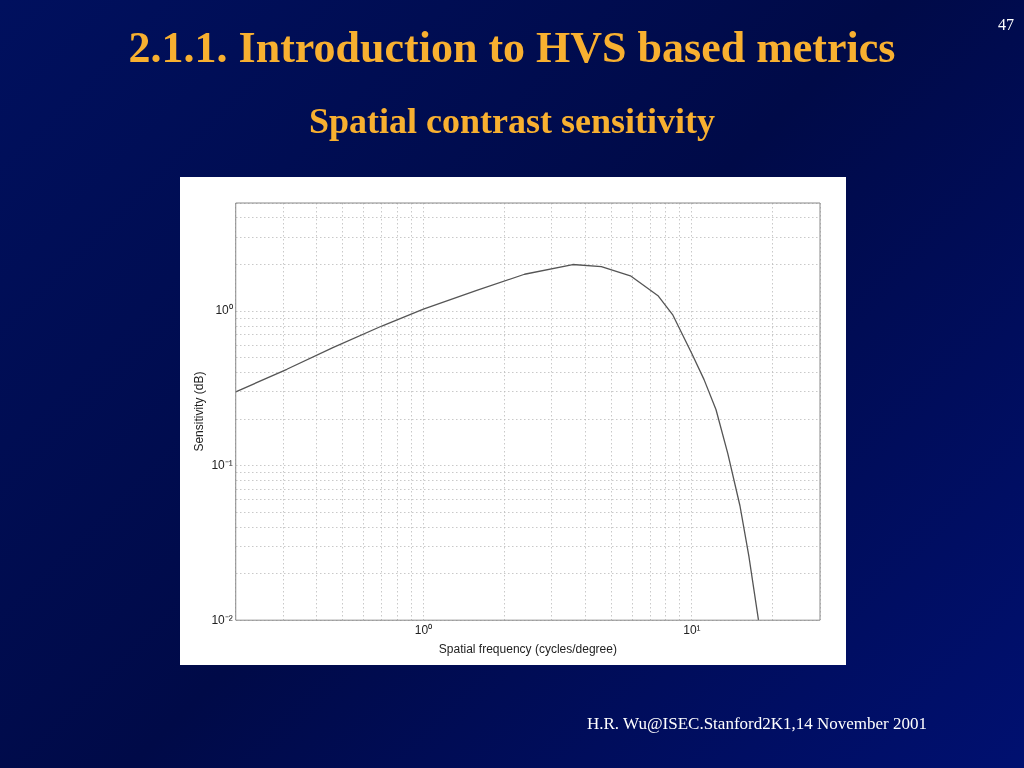 The height and width of the screenshot is (768, 1024). Describe the element at coordinates (1006, 25) in the screenshot. I see `text: 47` at that location.